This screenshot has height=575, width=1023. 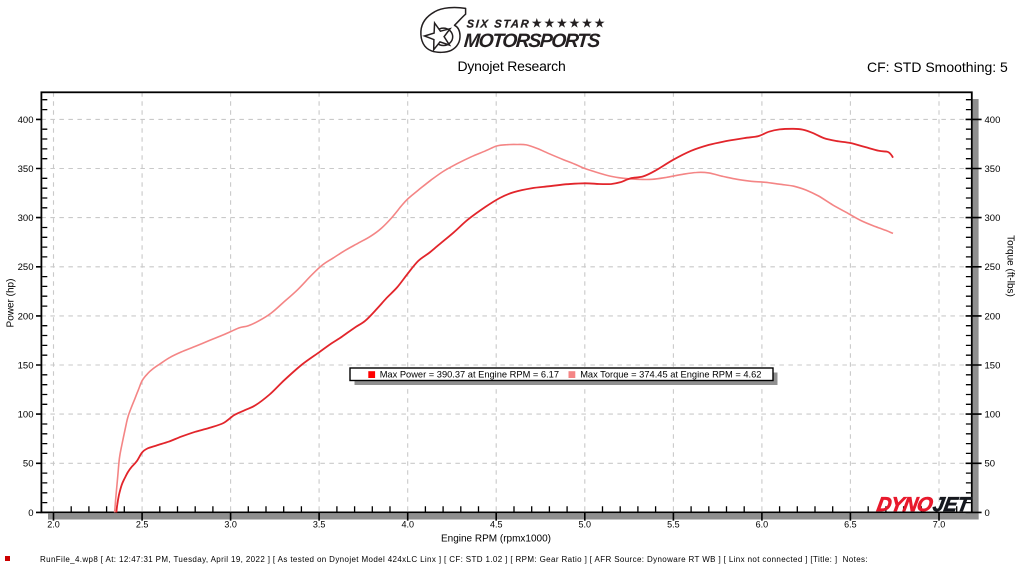 I want to click on svg-text: 4.5, so click(x=496, y=525).